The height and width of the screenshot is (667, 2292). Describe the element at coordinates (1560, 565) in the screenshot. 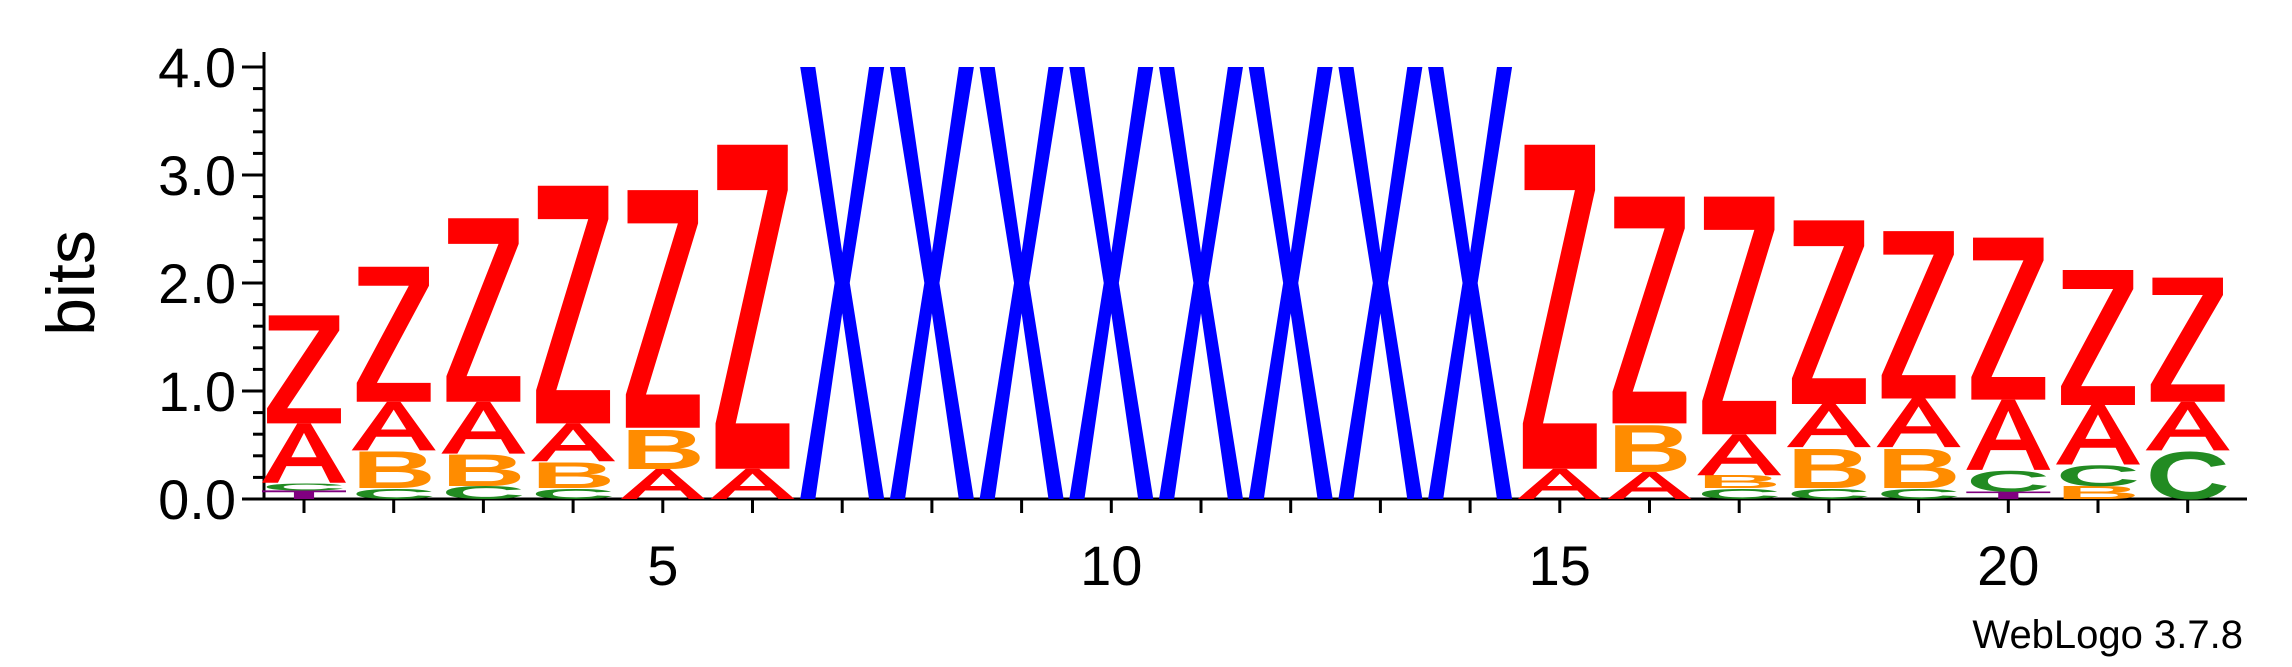

I see `x-tick-label: 15` at that location.